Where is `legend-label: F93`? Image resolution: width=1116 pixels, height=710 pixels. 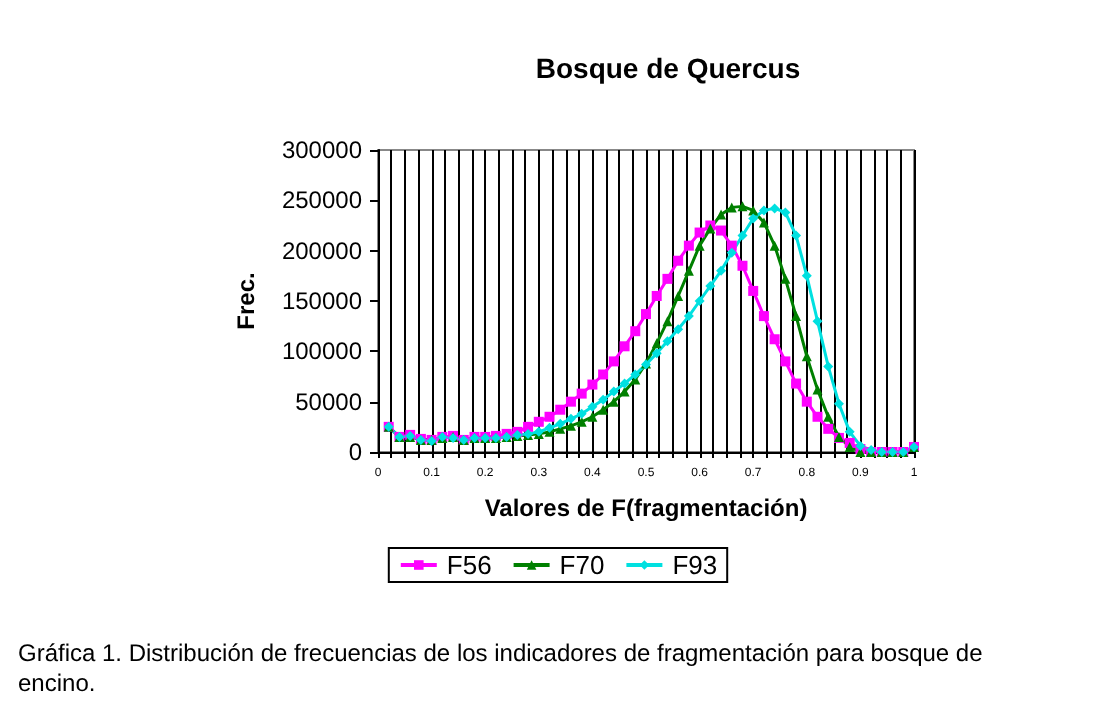 legend-label: F93 is located at coordinates (695, 565).